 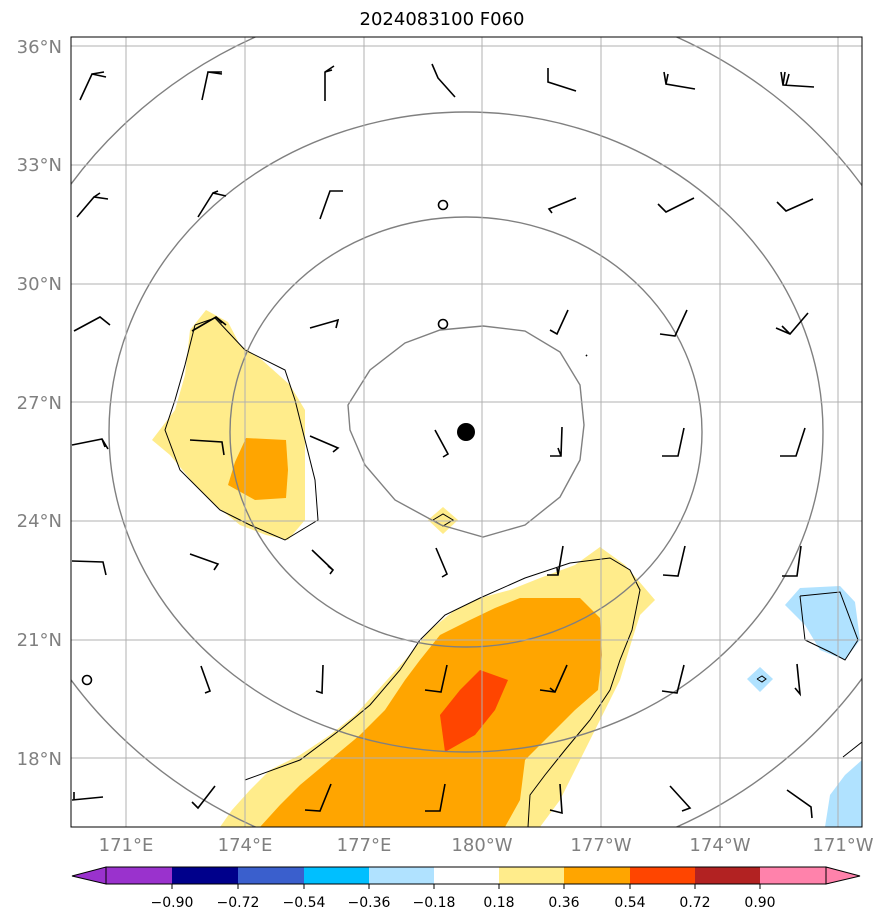 I want to click on calm-wind-circle, so click(x=443, y=205).